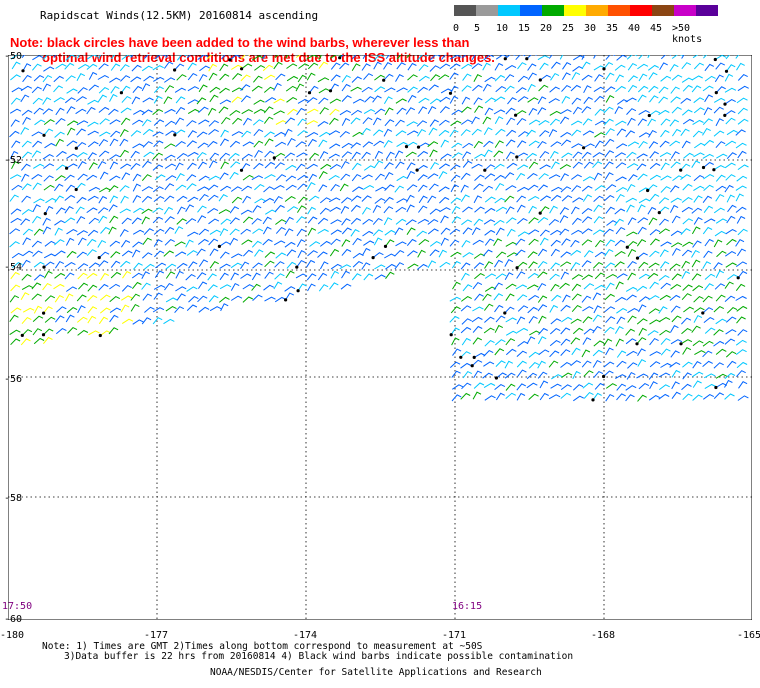 The width and height of the screenshot is (760, 688). What do you see at coordinates (12, 635) in the screenshot?
I see `lon-label-180: -180` at bounding box center [12, 635].